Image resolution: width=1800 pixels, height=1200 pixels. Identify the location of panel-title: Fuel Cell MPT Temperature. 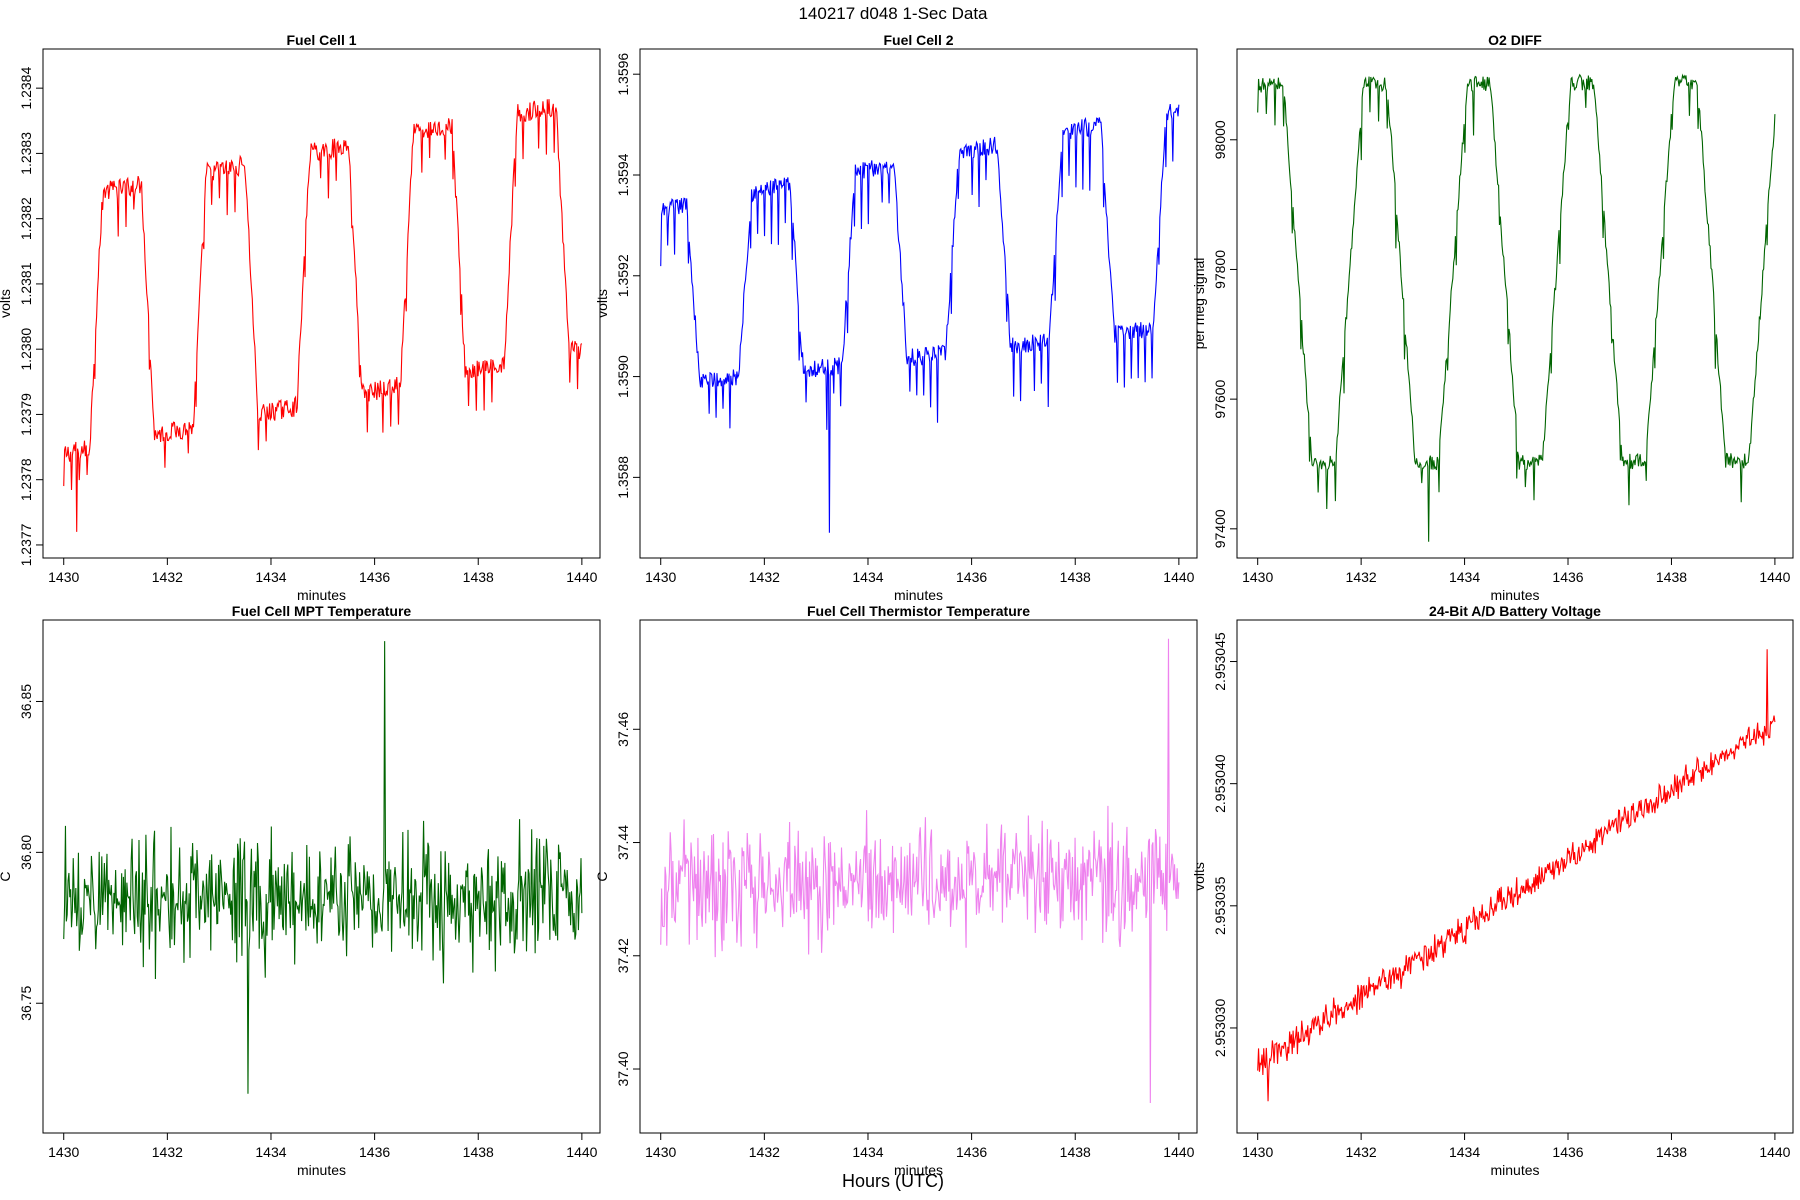
(322, 611).